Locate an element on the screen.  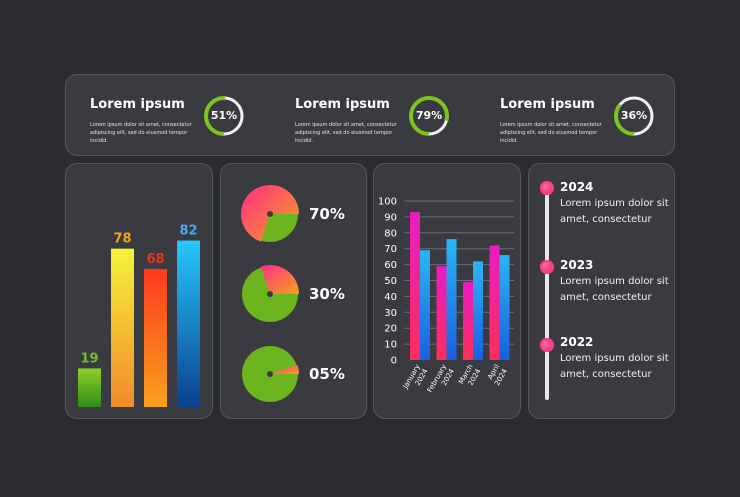
bar-value-label: 78 is located at coordinates (122, 239).